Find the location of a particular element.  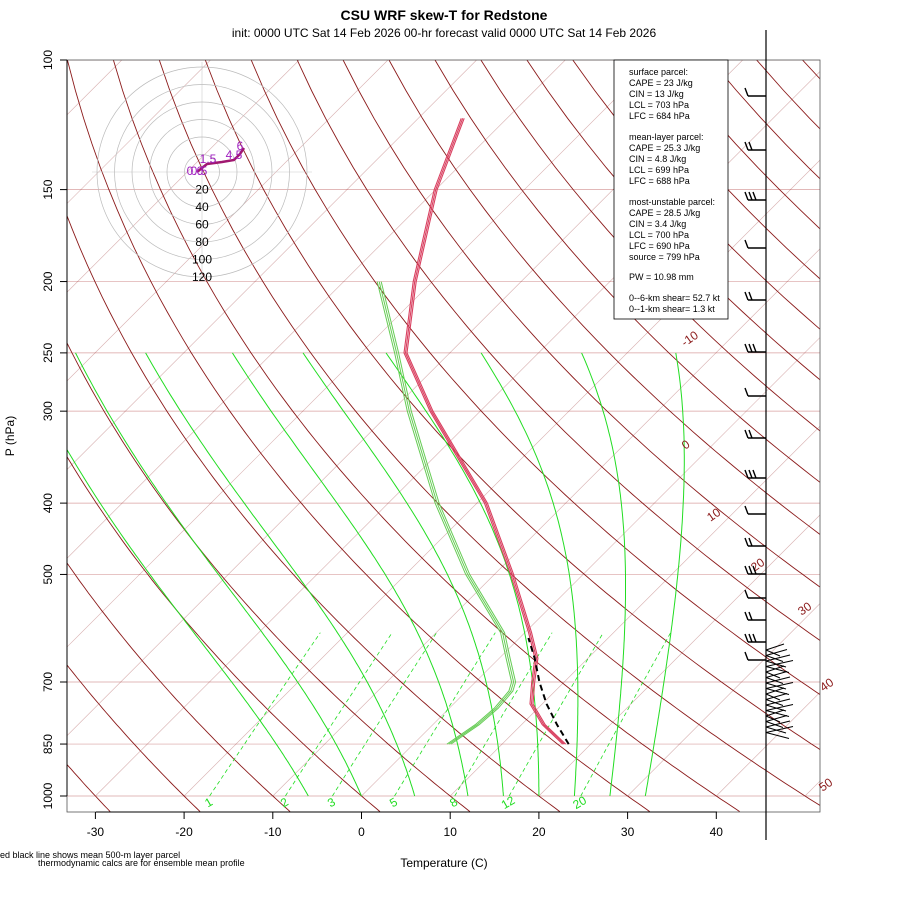

y-tick-label: 700 is located at coordinates (48, 682).